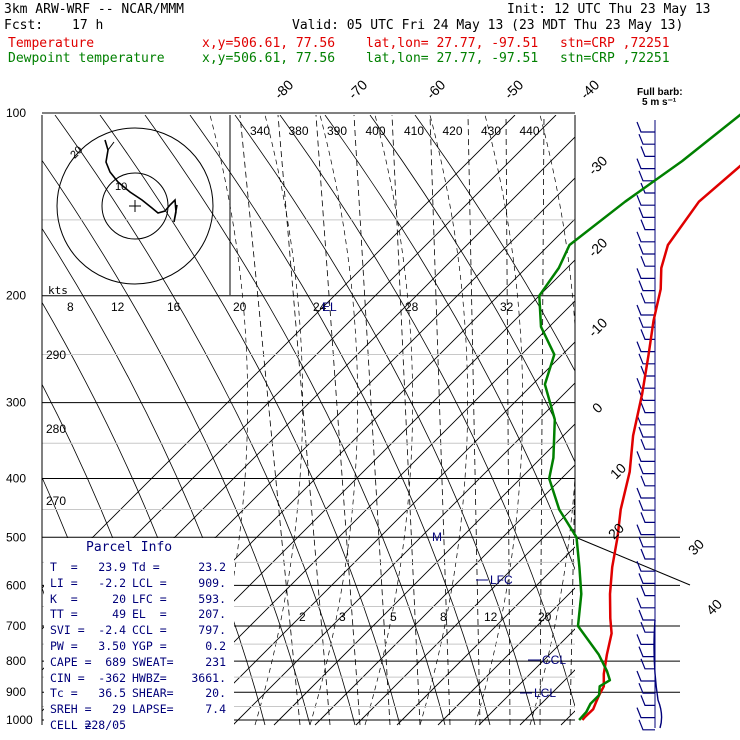  What do you see at coordinates (141, 181) in the screenshot?
I see `hodograph-trace` at bounding box center [141, 181].